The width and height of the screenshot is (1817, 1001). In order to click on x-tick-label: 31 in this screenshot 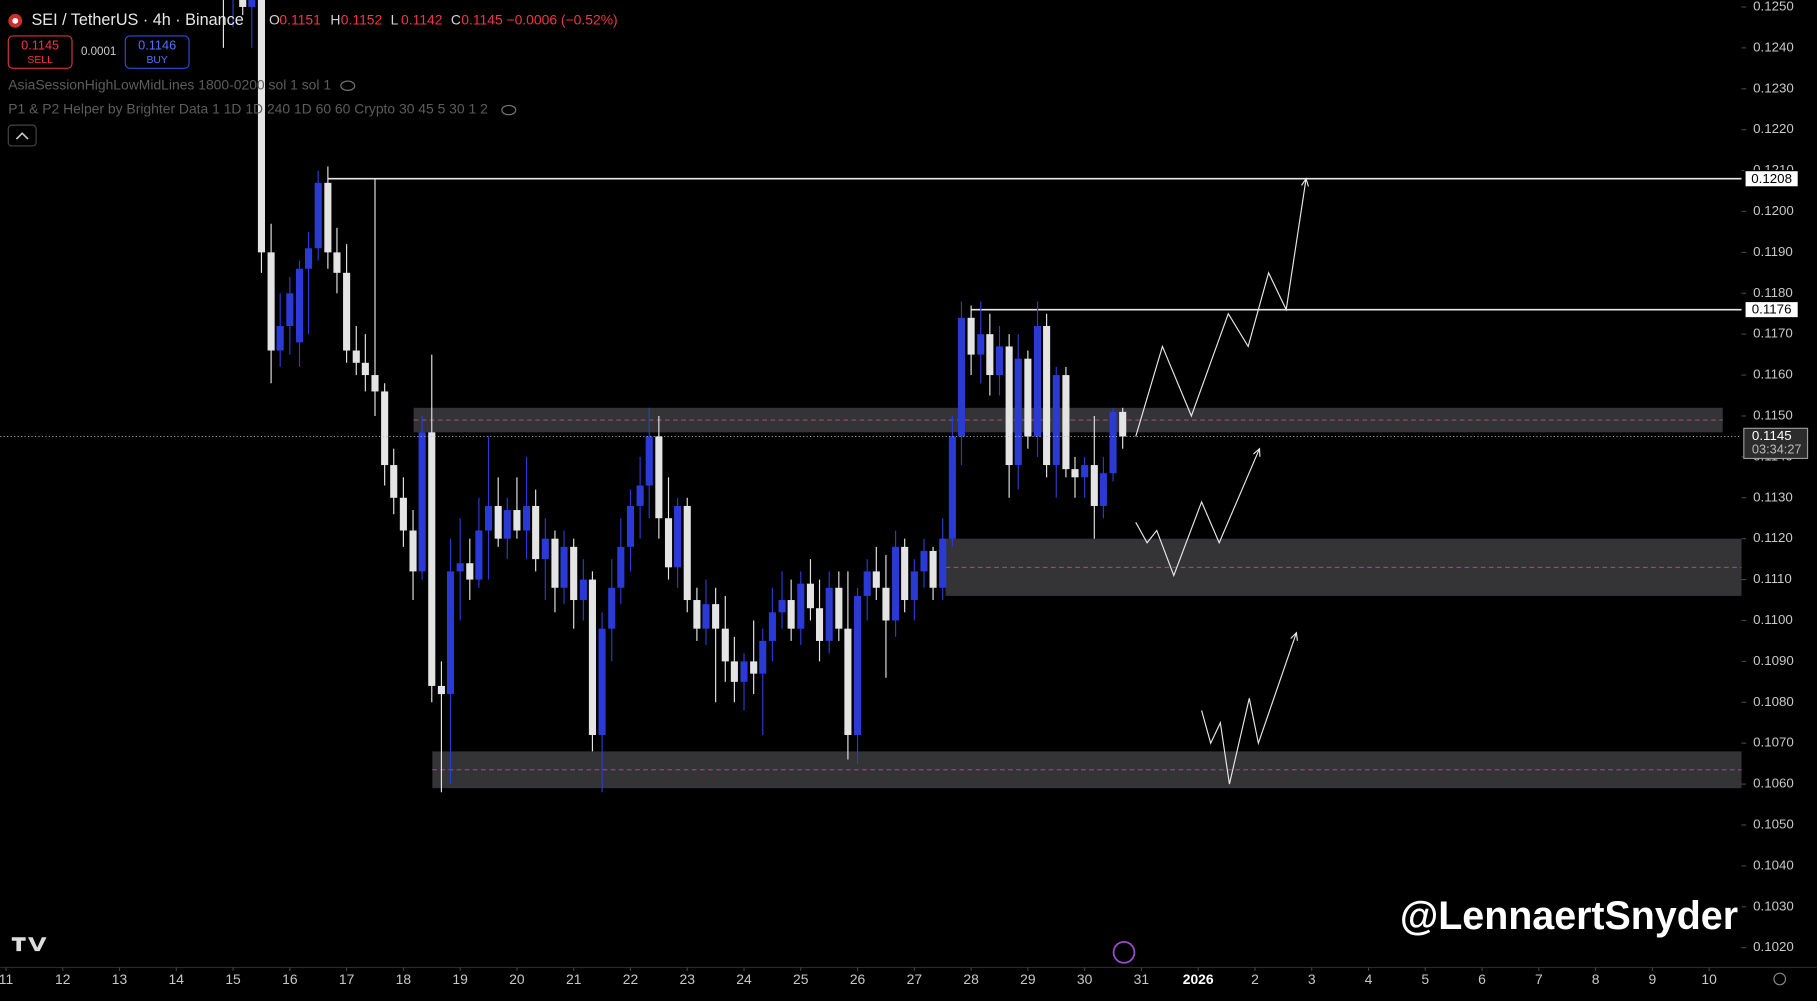, I will do `click(1142, 979)`.